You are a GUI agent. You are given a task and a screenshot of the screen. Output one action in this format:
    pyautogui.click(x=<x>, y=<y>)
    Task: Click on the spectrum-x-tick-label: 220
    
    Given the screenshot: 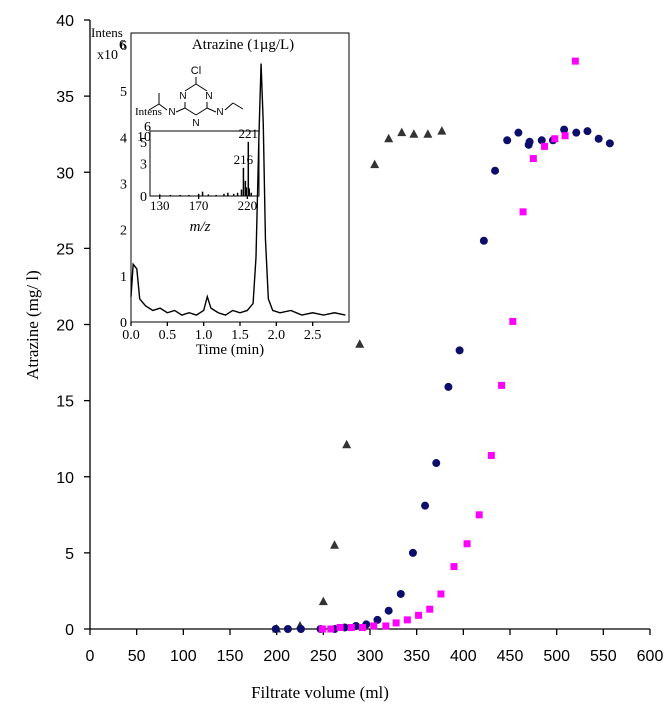 What is the action you would take?
    pyautogui.click(x=248, y=205)
    